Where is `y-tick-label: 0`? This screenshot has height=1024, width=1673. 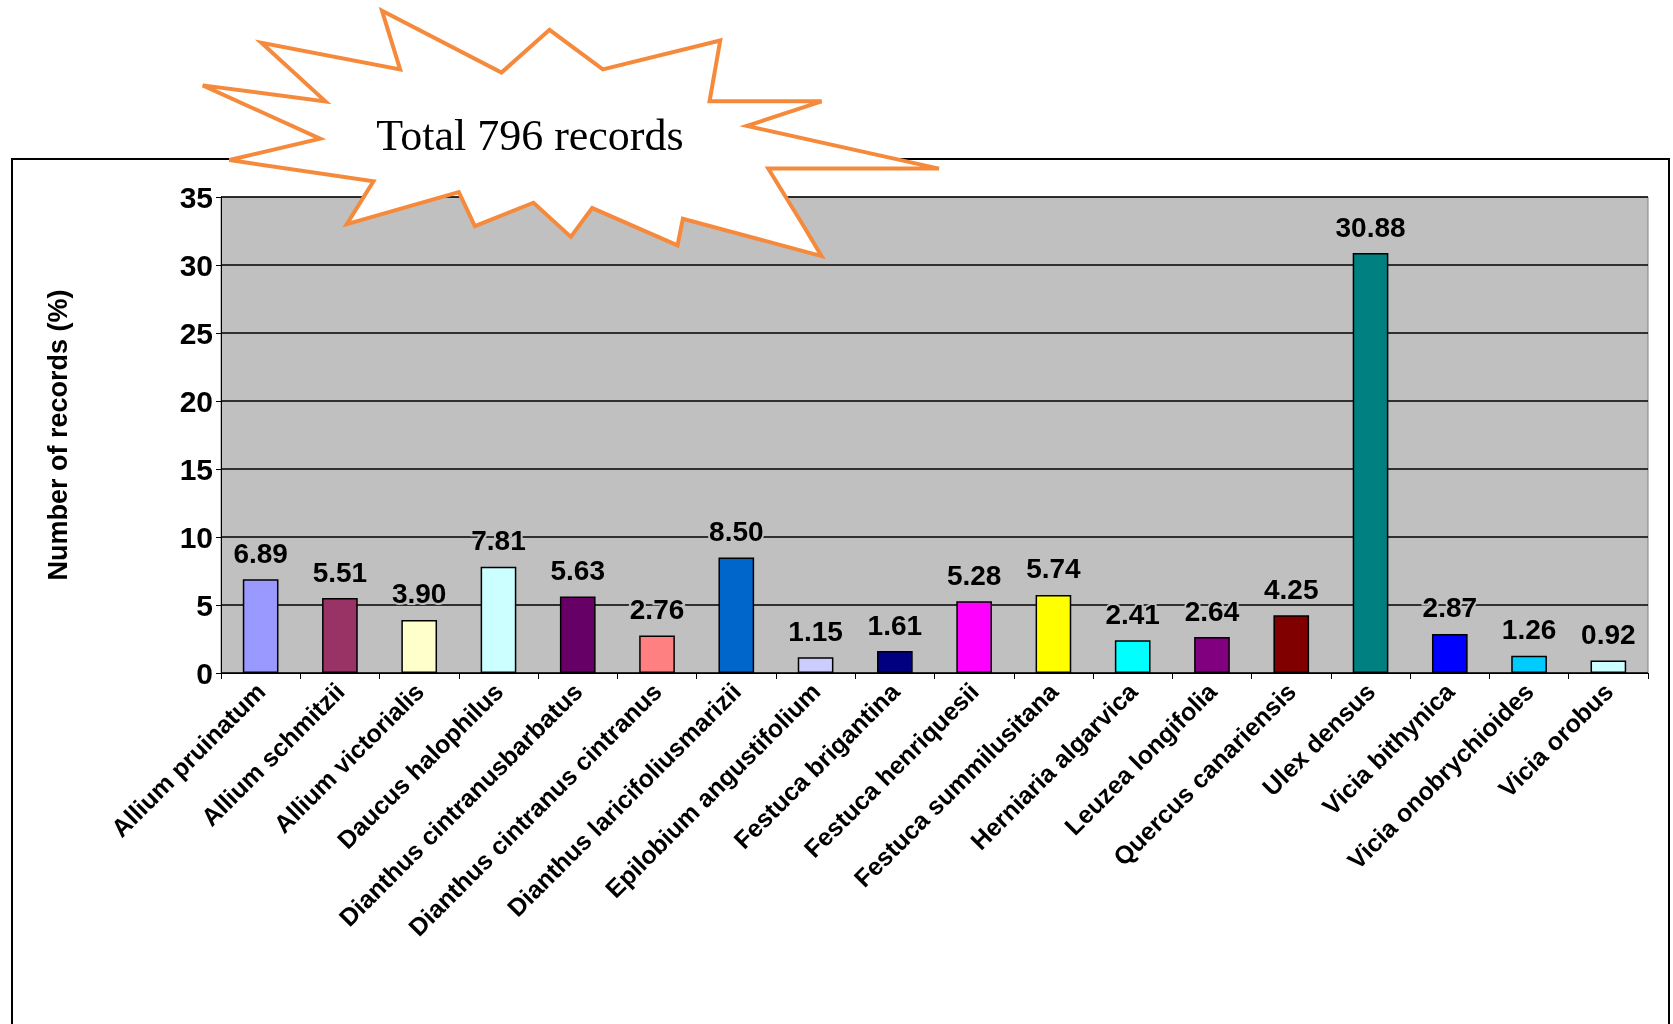 y-tick-label: 0 is located at coordinates (204, 673).